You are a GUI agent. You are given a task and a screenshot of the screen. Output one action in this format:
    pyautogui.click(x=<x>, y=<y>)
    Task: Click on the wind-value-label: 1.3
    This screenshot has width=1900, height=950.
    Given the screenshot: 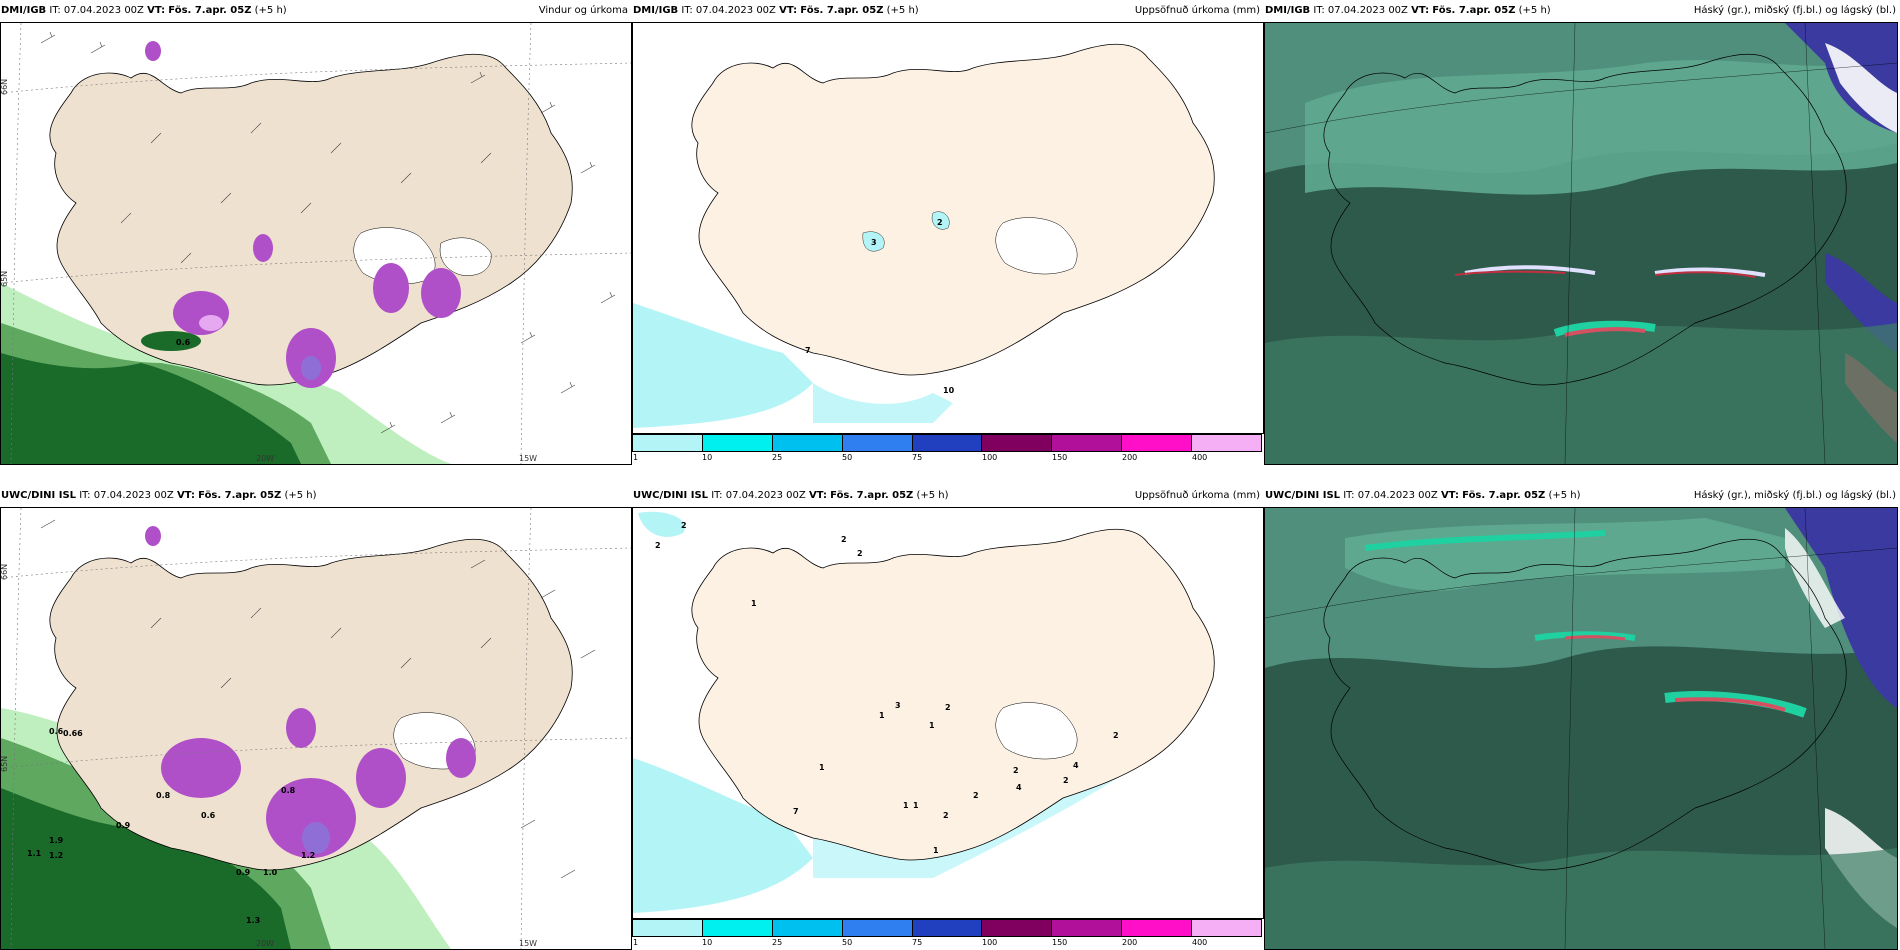 What is the action you would take?
    pyautogui.click(x=253, y=920)
    